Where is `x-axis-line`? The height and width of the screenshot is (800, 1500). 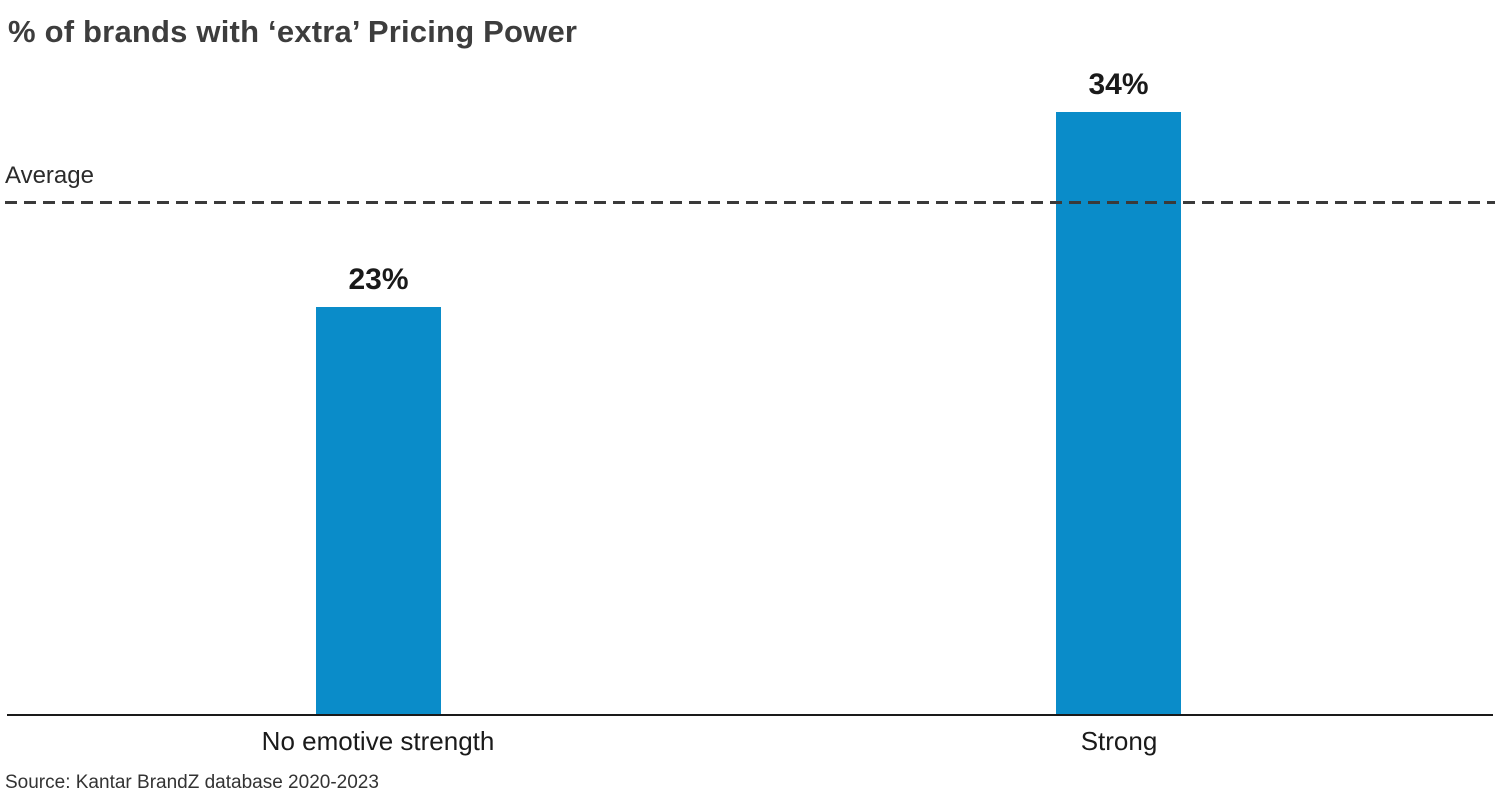 x-axis-line is located at coordinates (750, 715).